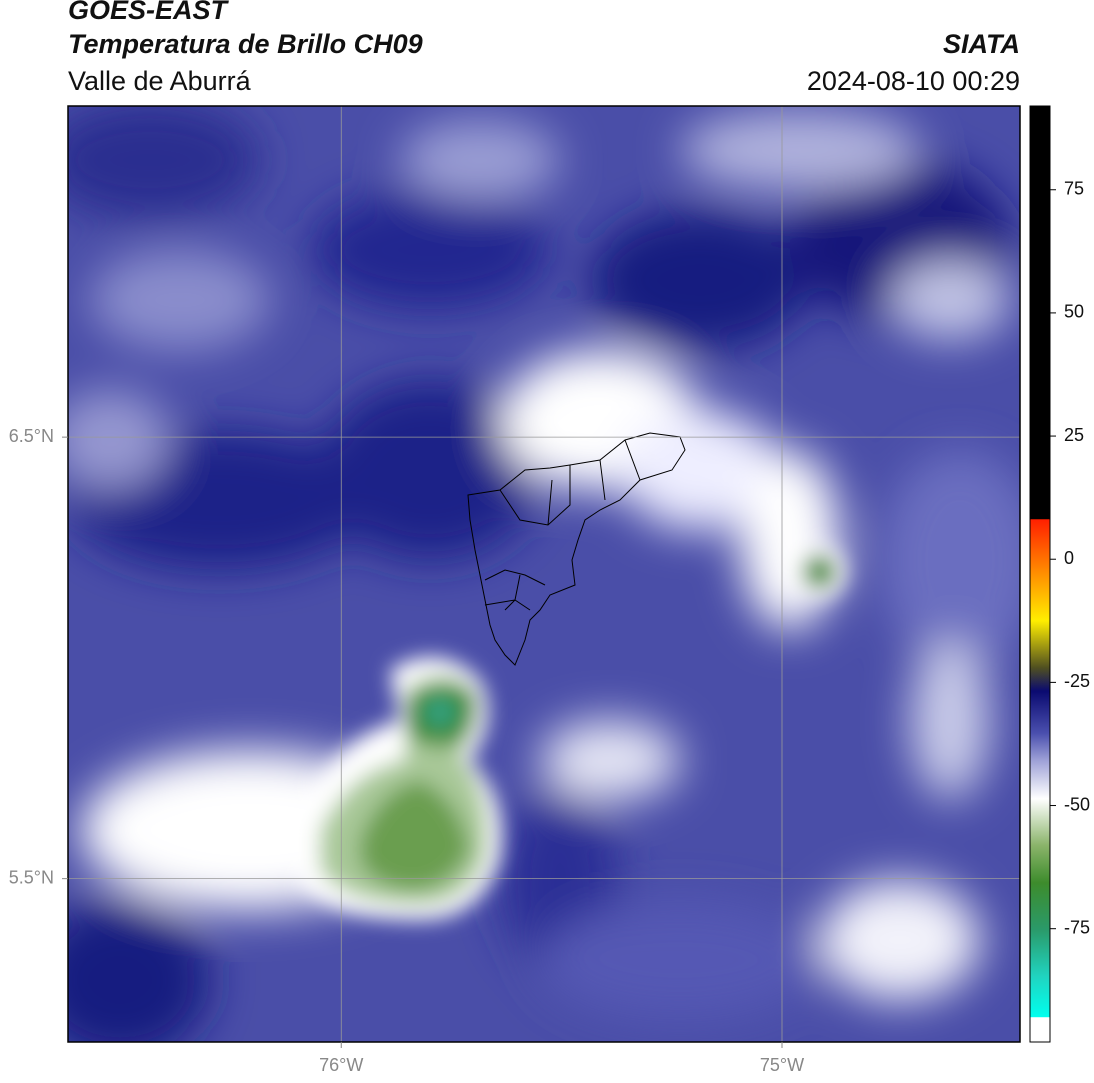 The height and width of the screenshot is (1083, 1094). I want to click on y-tick-label: 5.5°N, so click(31, 877).